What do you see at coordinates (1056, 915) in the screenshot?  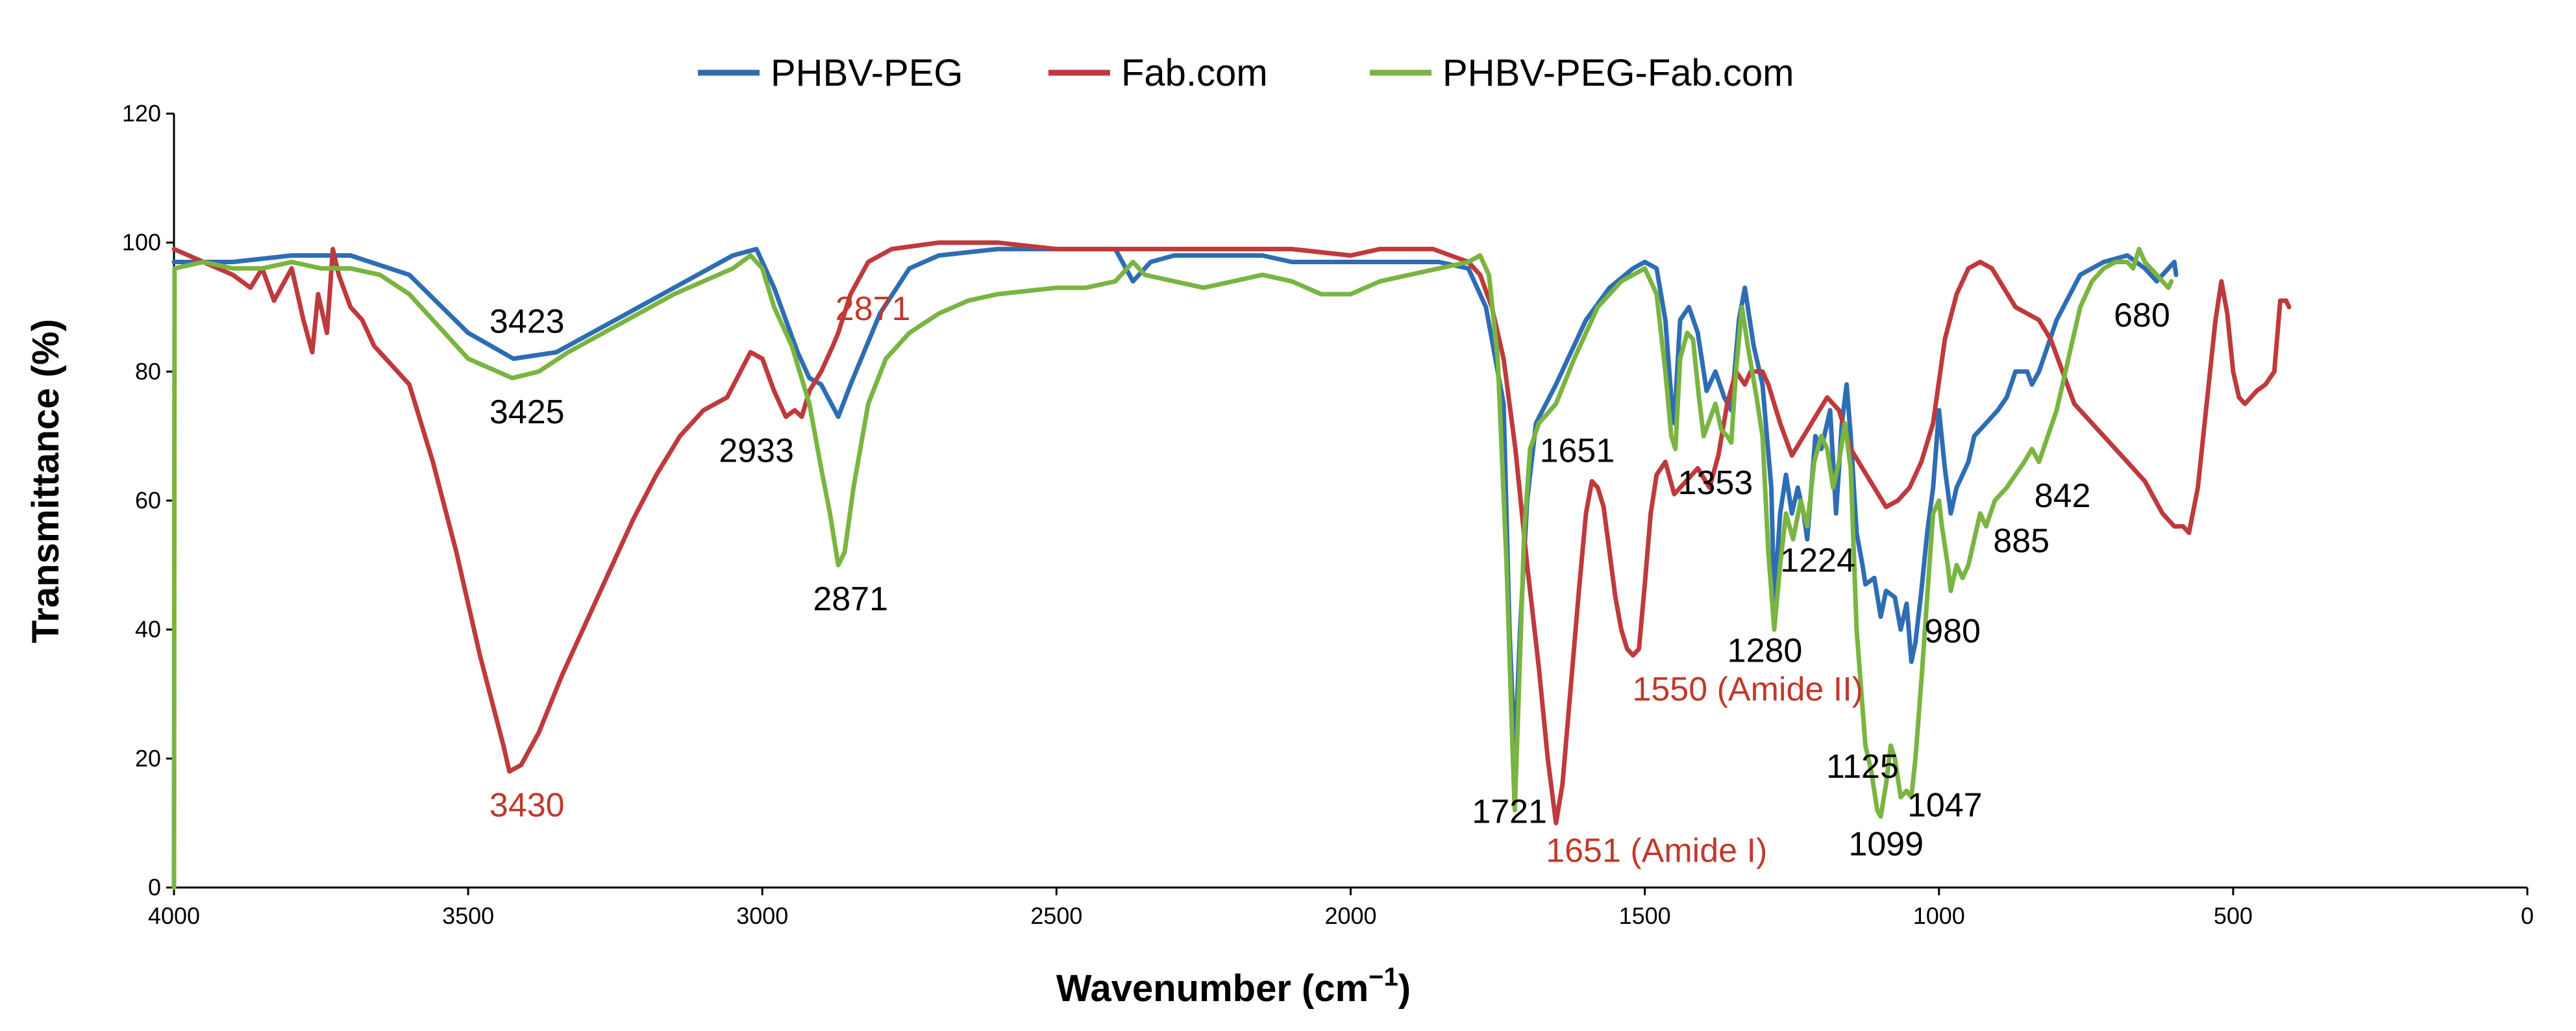 I see `x-tick-label: 2500` at bounding box center [1056, 915].